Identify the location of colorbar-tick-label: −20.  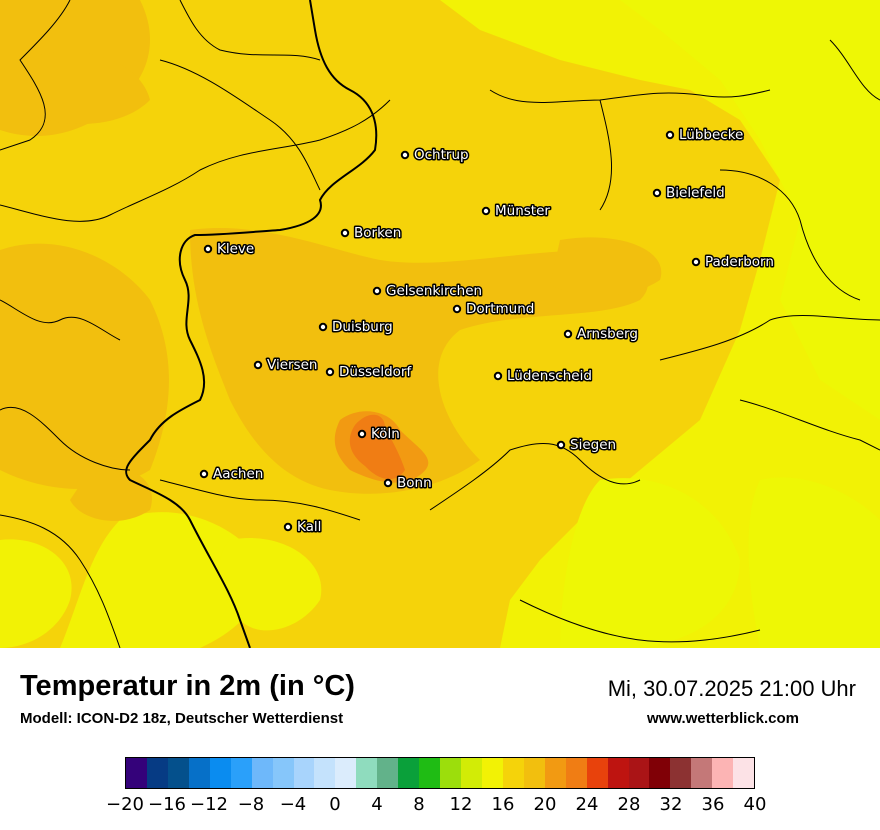
(125, 804).